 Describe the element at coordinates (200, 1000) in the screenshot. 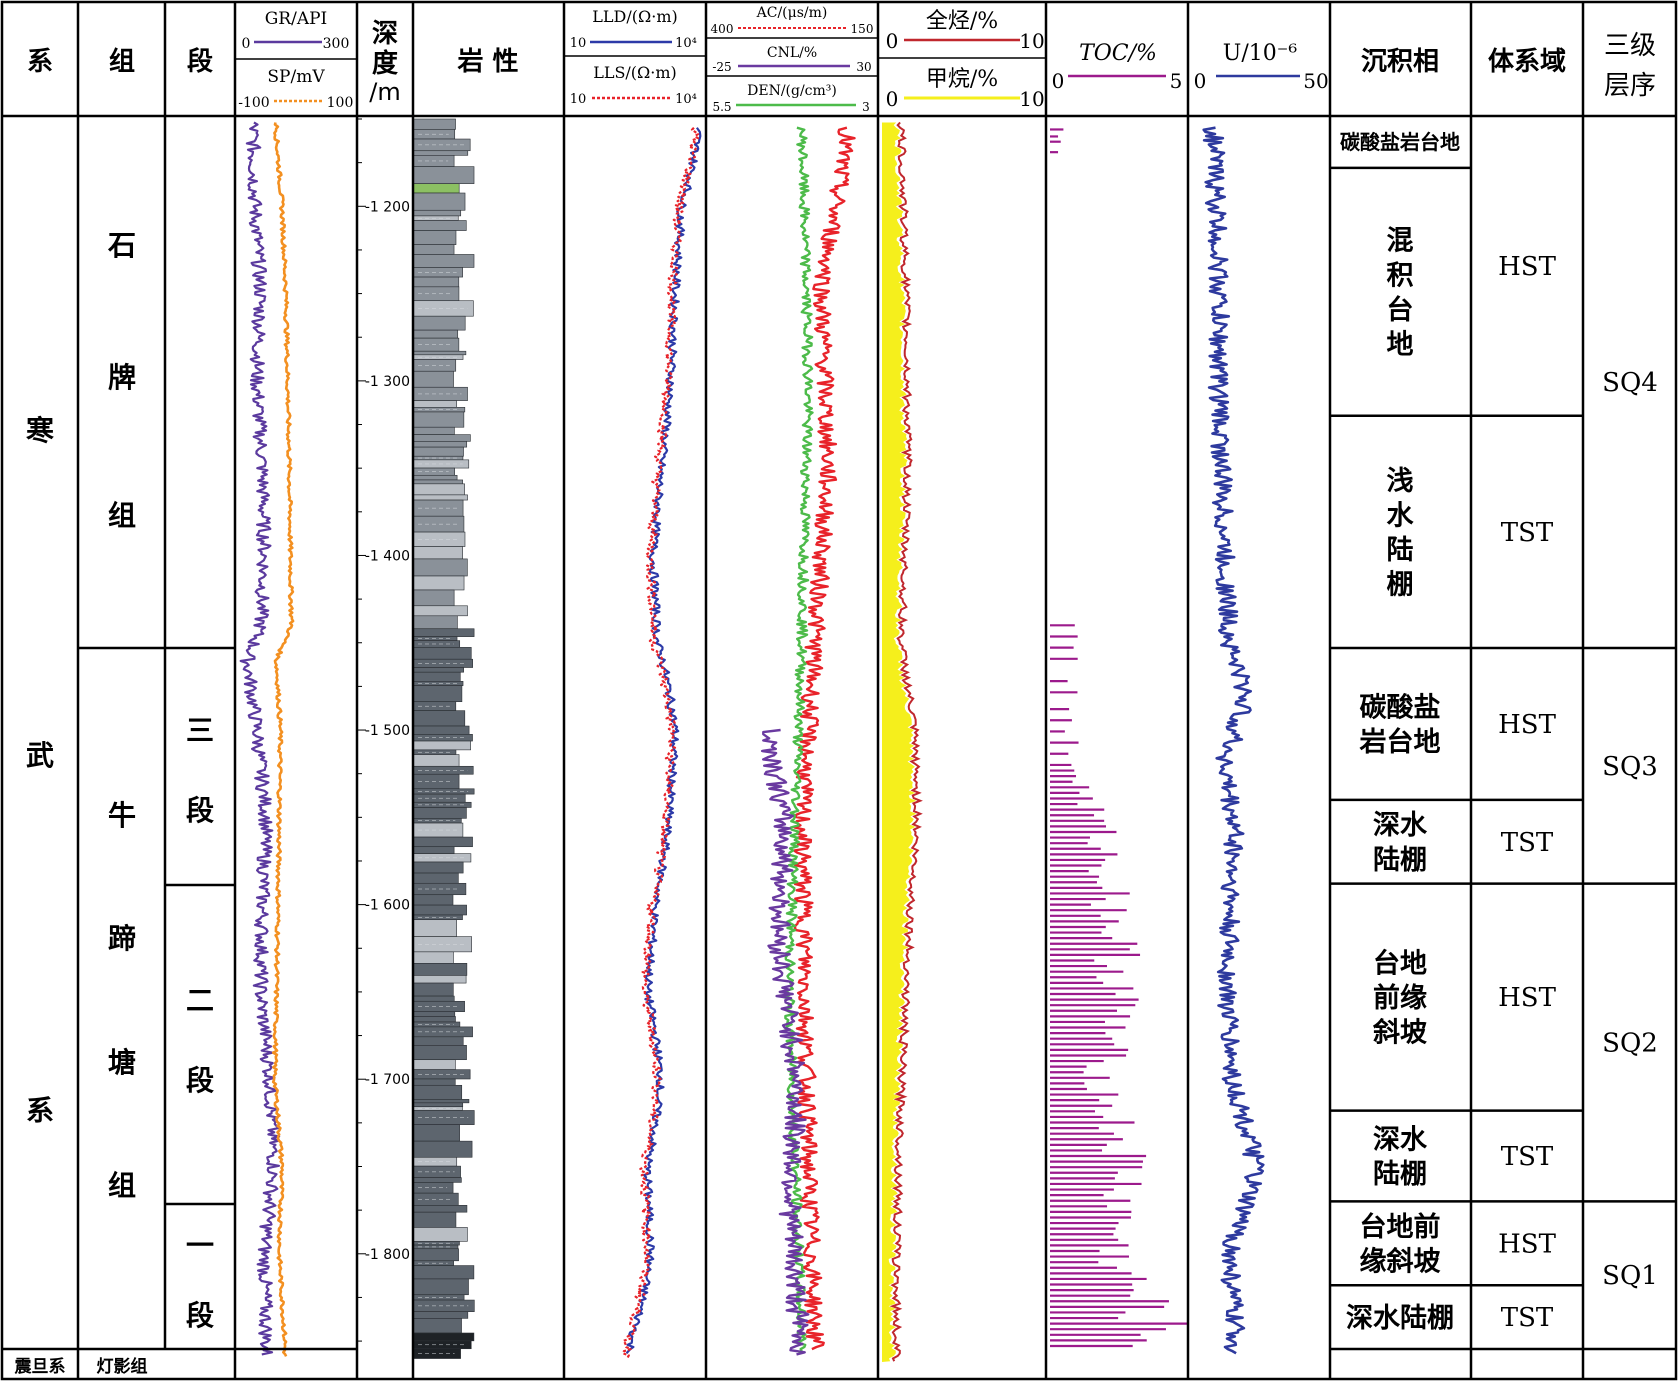

I see `member-2-char-1: 二` at that location.